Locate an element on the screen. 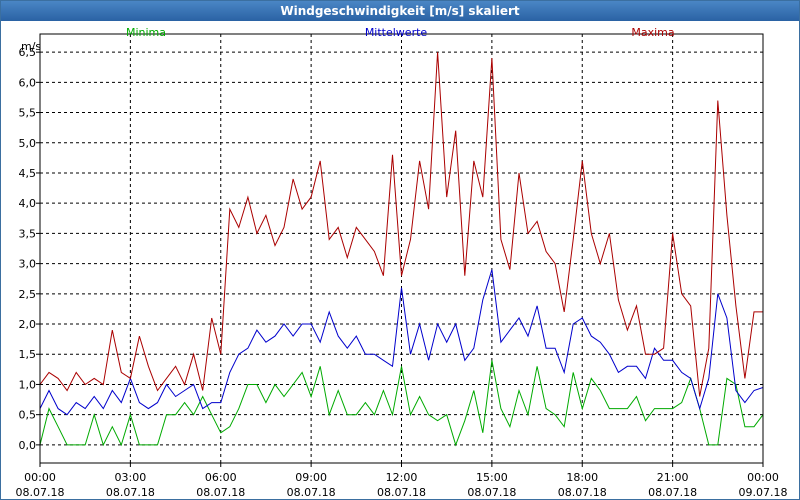 The height and width of the screenshot is (500, 800). y-tick-label: 4,5 is located at coordinates (28, 173).